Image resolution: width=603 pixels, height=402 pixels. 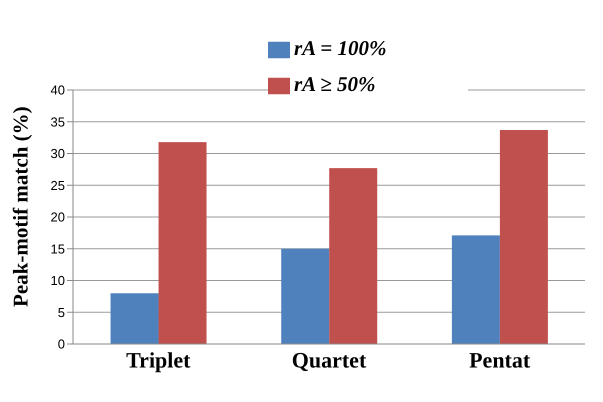 What do you see at coordinates (57, 280) in the screenshot?
I see `y-tick-label: 10` at bounding box center [57, 280].